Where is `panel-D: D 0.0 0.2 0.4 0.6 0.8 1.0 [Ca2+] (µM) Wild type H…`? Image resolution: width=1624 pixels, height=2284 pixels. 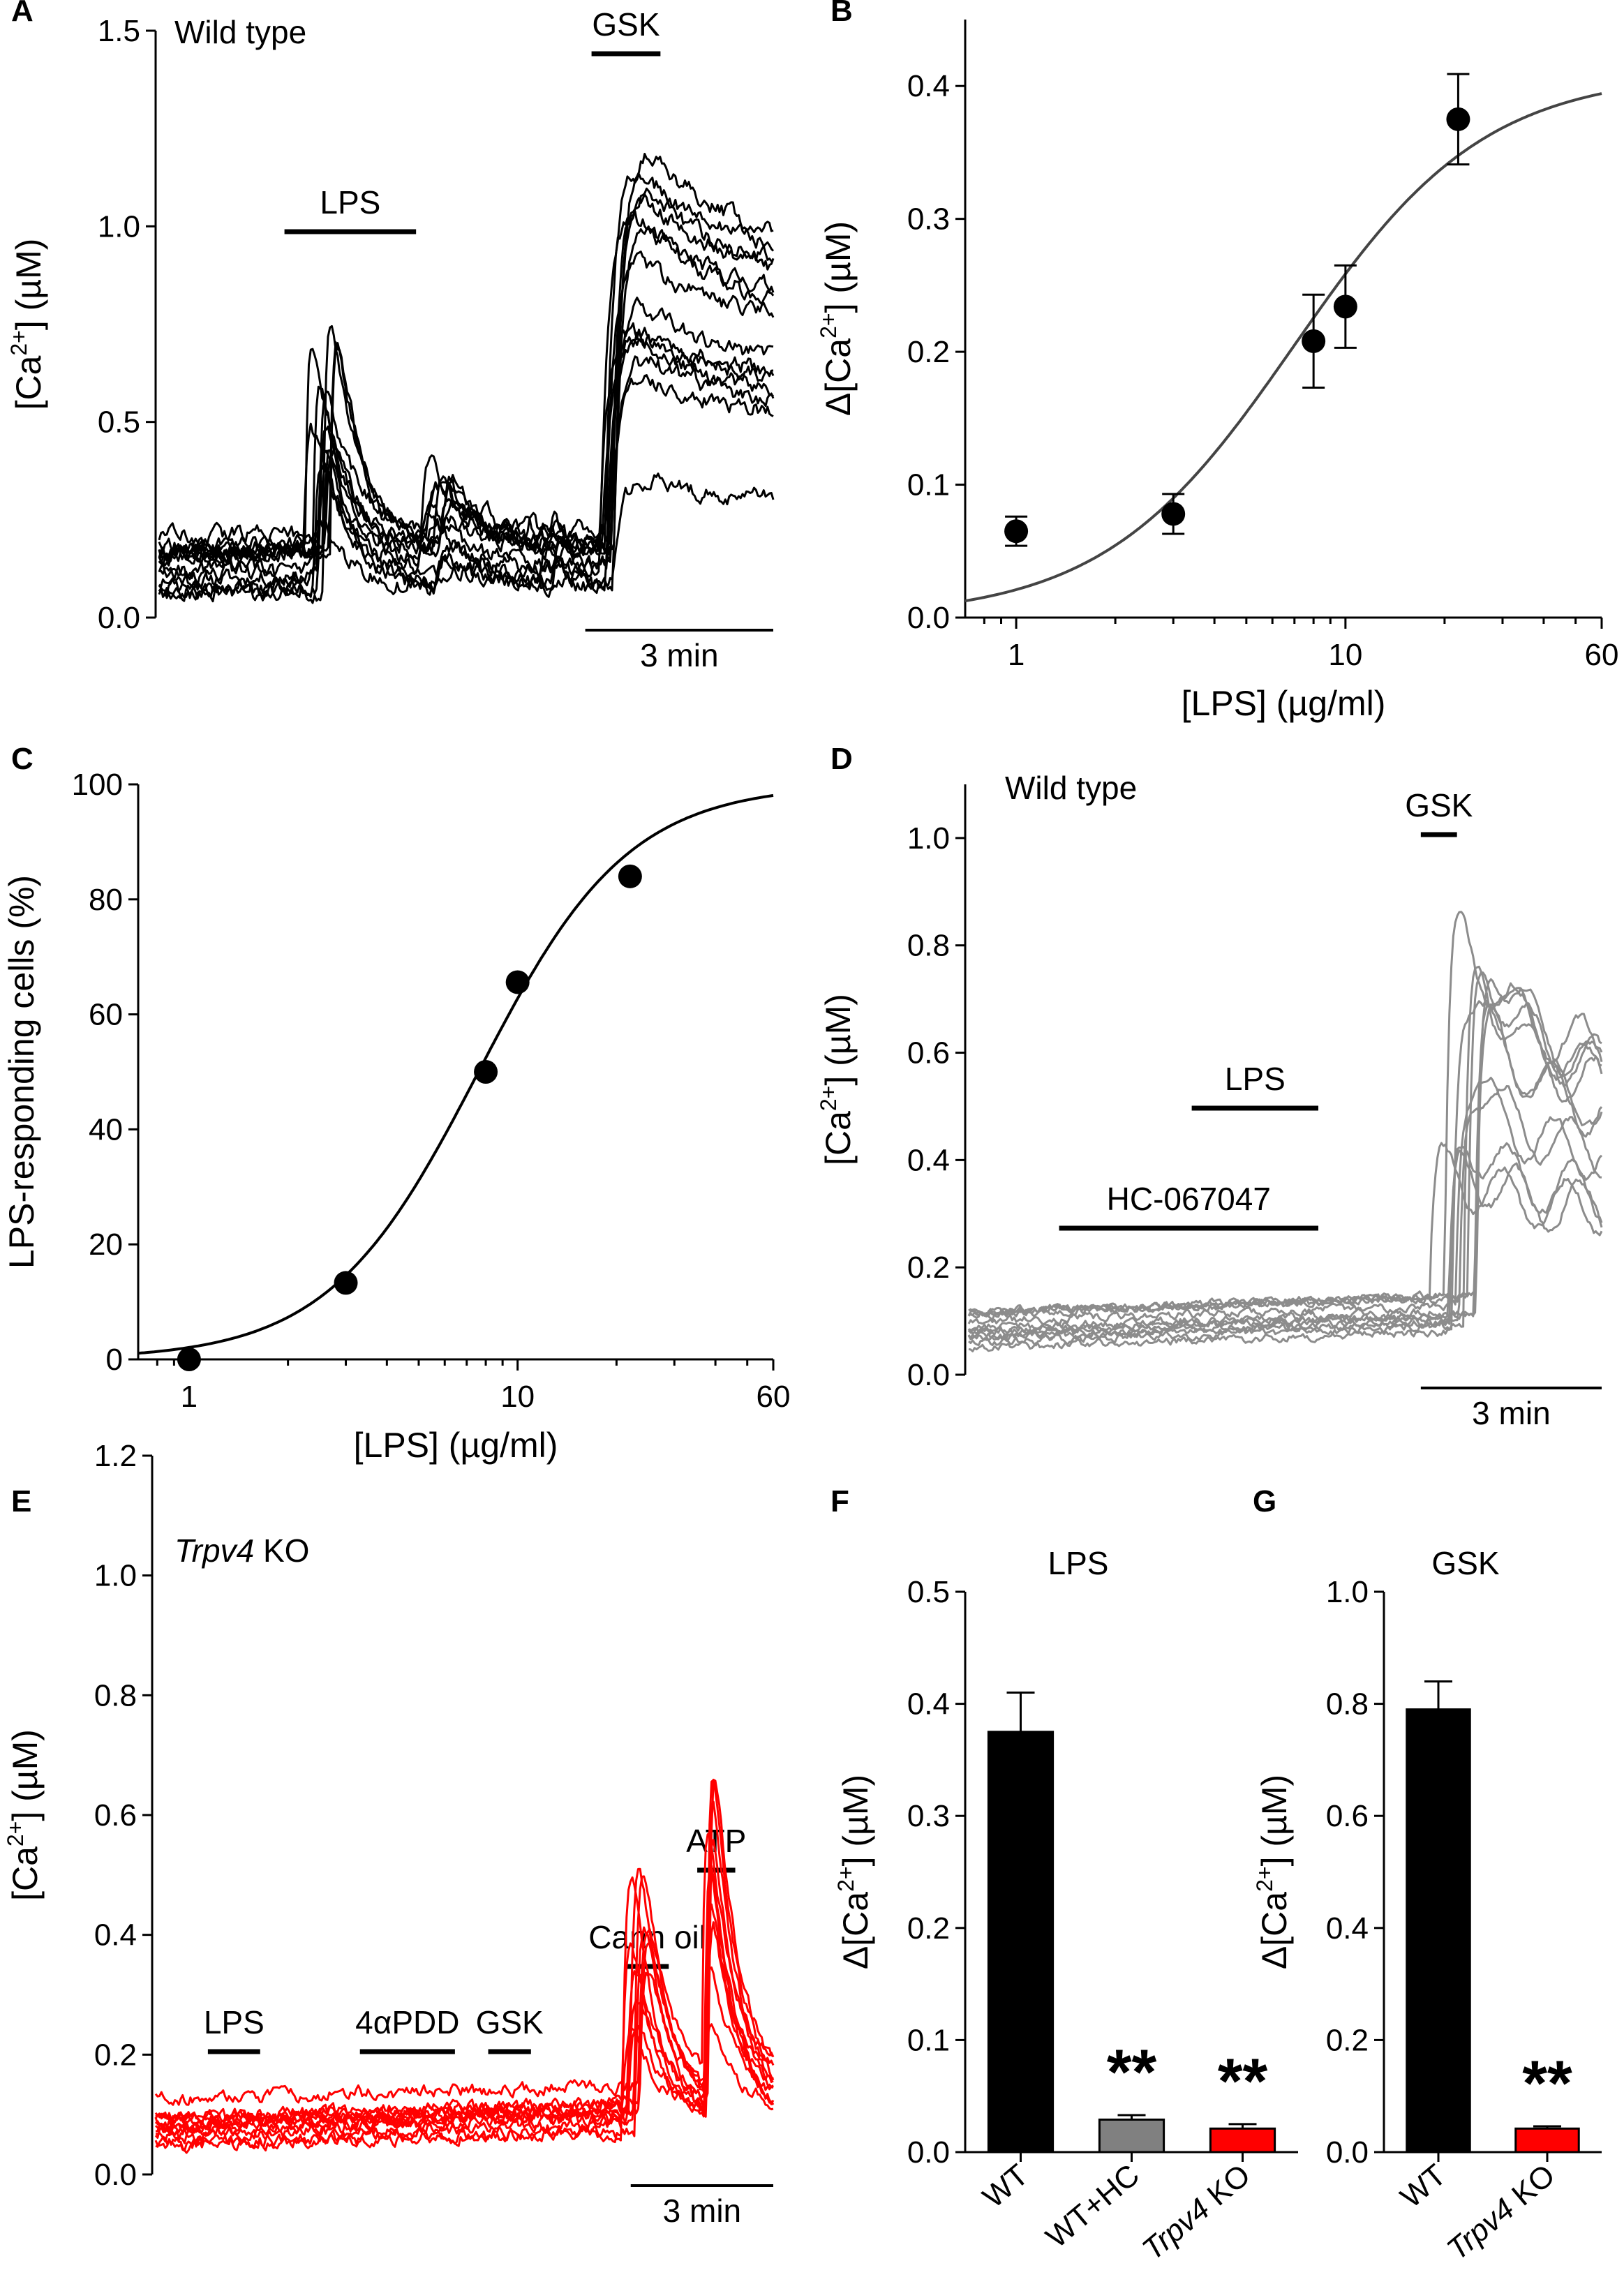 panel-D: D 0.0 0.2 0.4 0.6 0.8 1.0 [Ca2+] (µM) Wild type H… is located at coordinates (1209, 1086).